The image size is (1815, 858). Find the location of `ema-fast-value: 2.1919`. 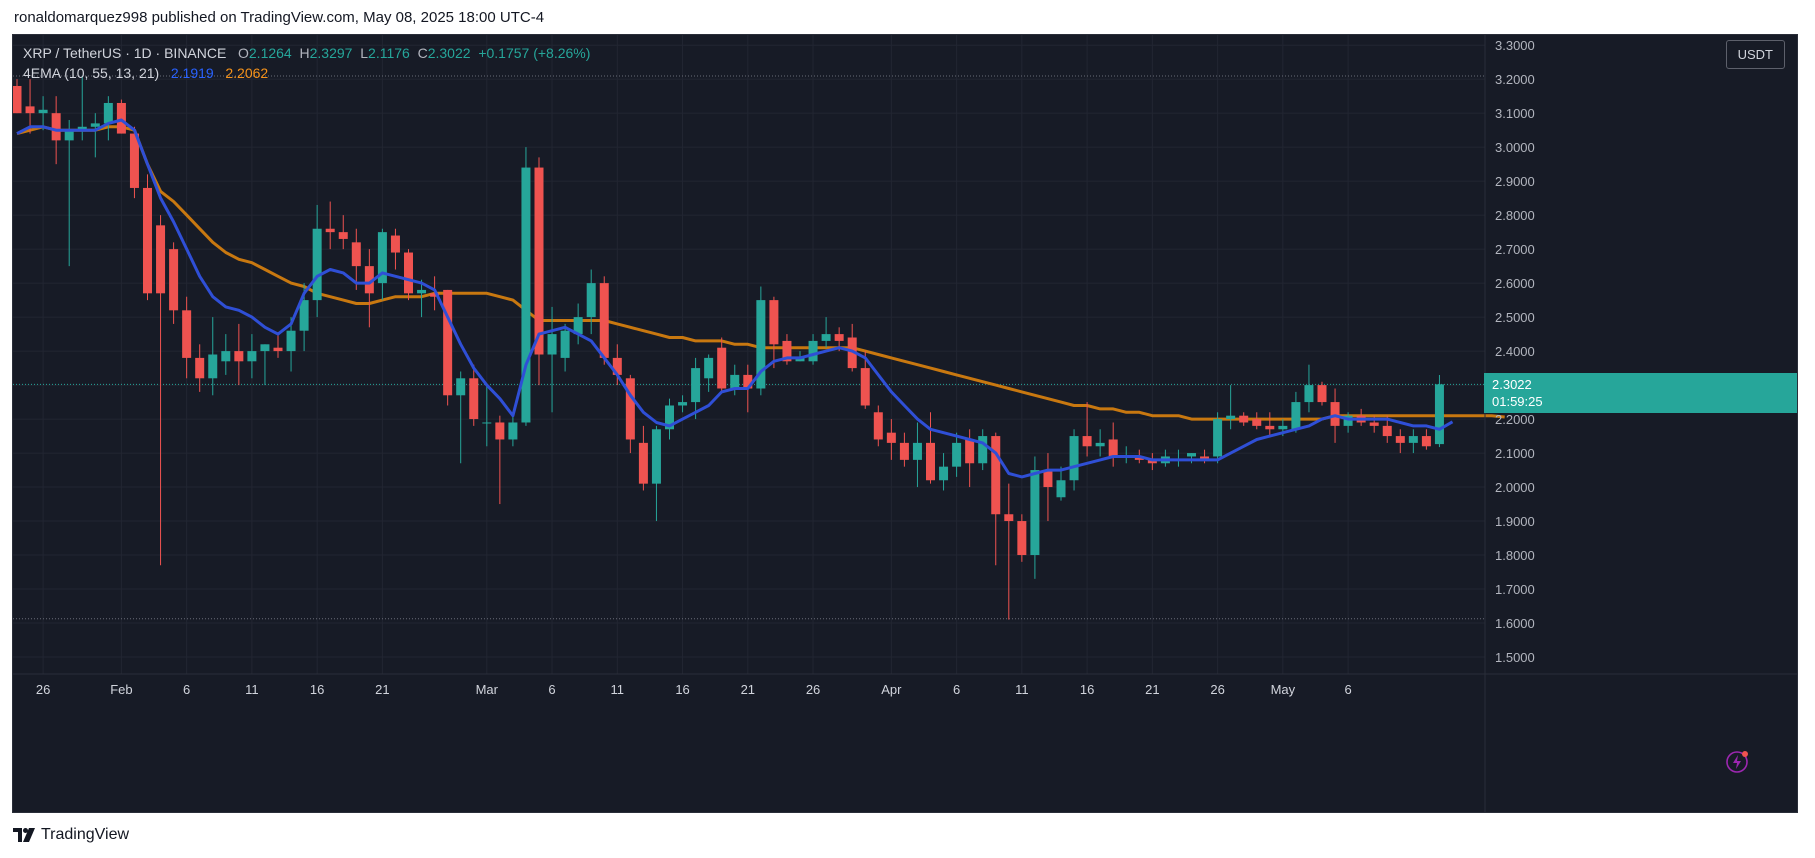

ema-fast-value: 2.1919 is located at coordinates (192, 73).